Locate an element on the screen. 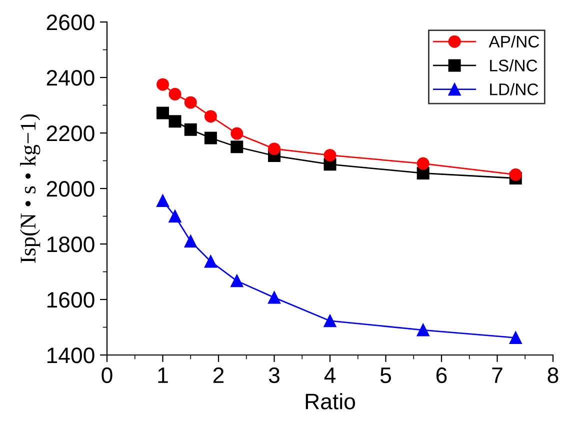 The width and height of the screenshot is (561, 421). y-tick-label: 1400 is located at coordinates (70, 356).